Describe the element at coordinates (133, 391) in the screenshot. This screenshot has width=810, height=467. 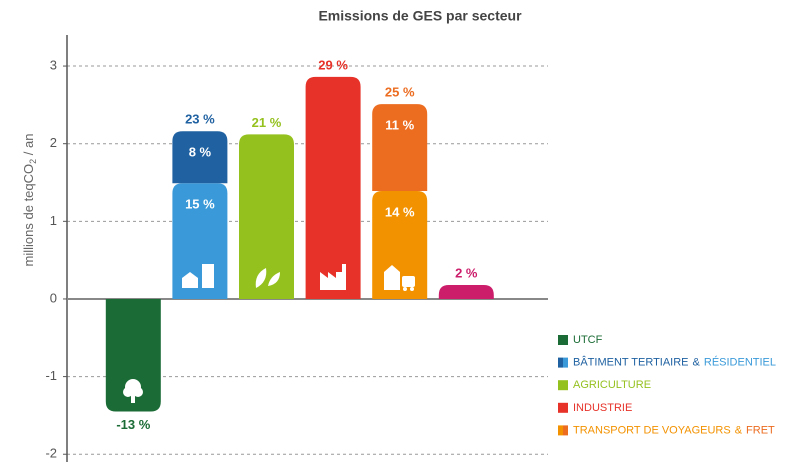
I see `icon-tree` at that location.